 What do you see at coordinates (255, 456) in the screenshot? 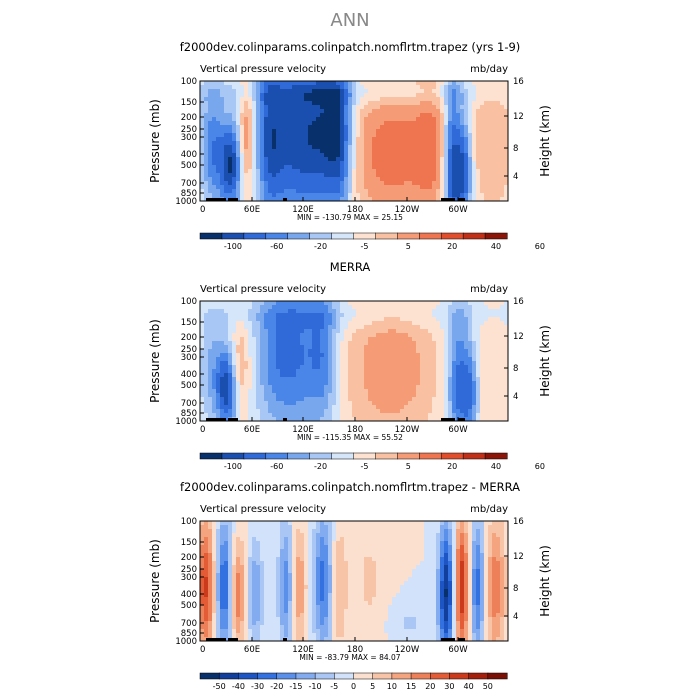
I see `colorbar-swatch` at bounding box center [255, 456].